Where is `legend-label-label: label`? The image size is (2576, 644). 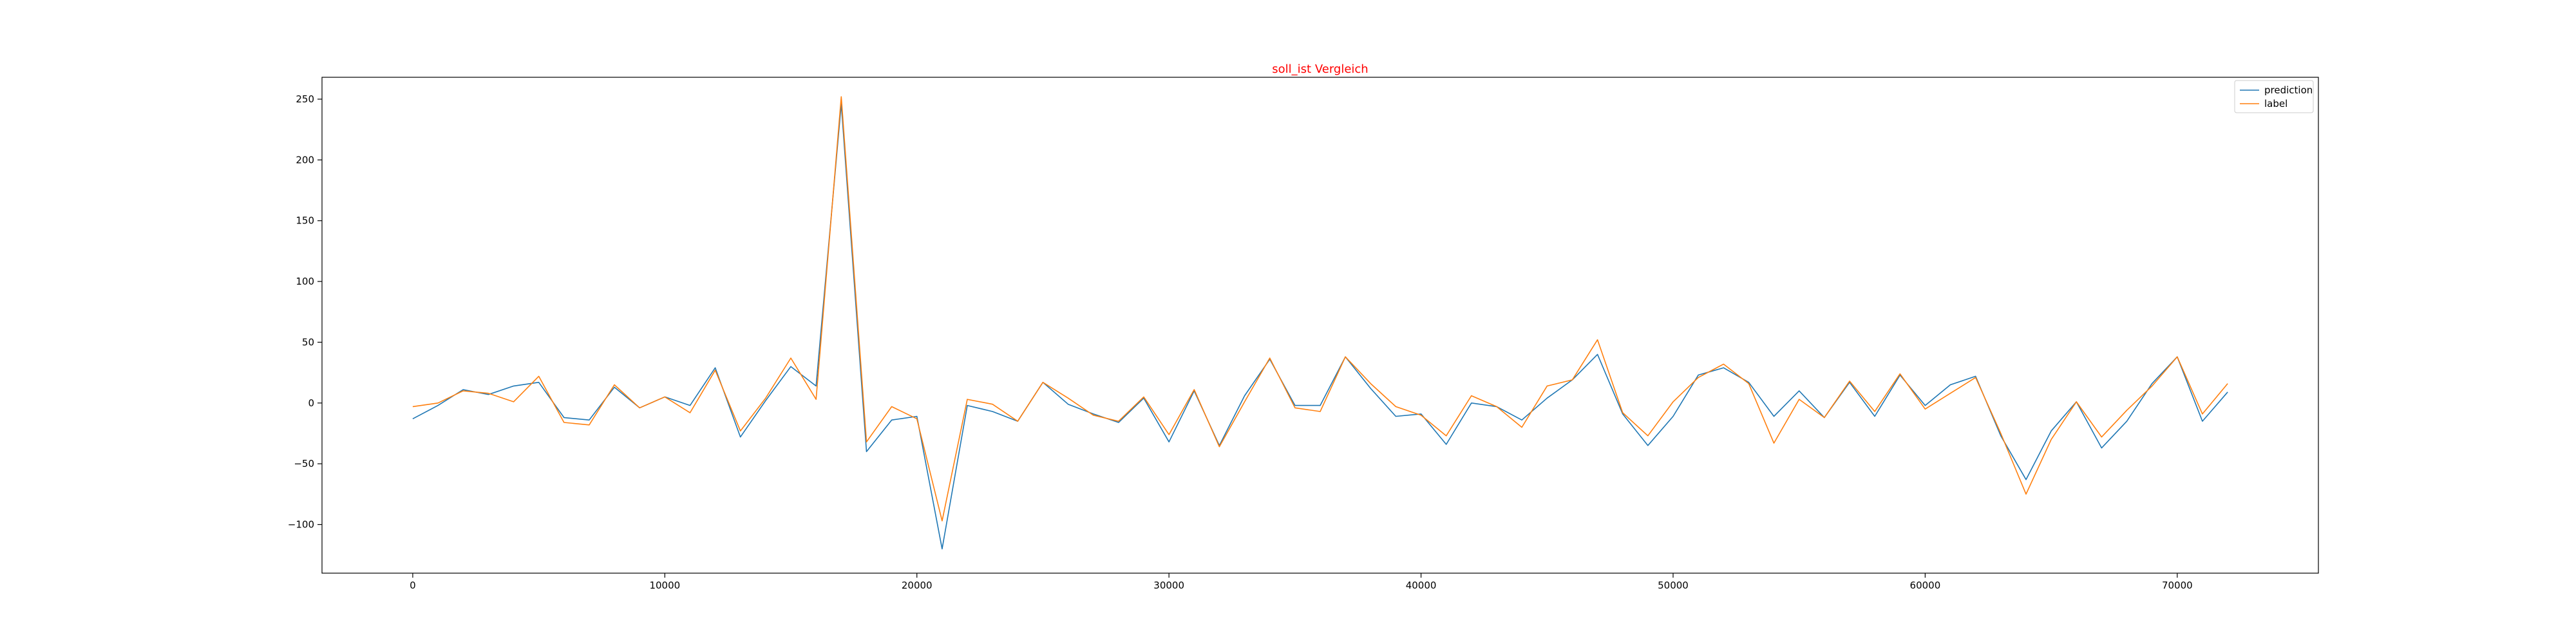
legend-label-label: label is located at coordinates (2275, 104).